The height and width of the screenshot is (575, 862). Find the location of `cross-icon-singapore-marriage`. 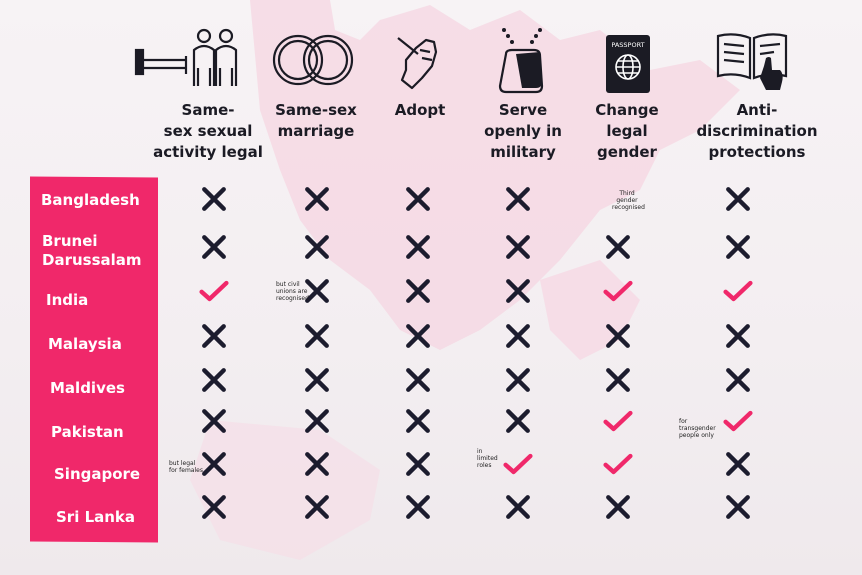

cross-icon-singapore-marriage is located at coordinates (317, 464).